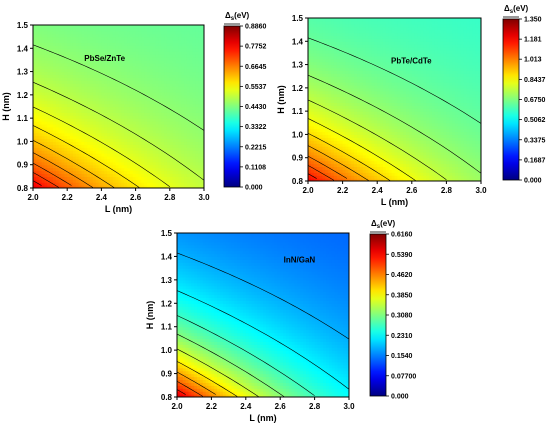 Image resolution: width=550 pixels, height=430 pixels. Describe the element at coordinates (394, 99) in the screenshot. I see `contour-field` at that location.